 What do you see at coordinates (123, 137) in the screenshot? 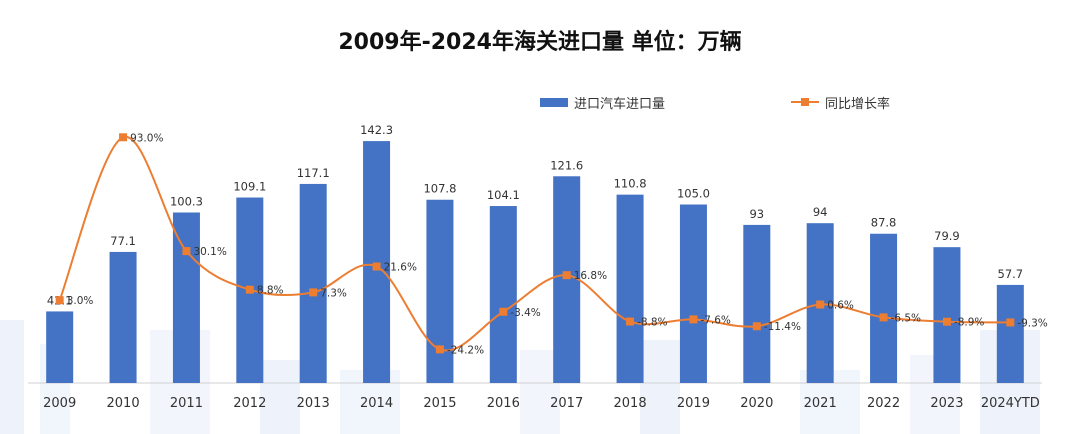
I see `growth-marker-2010` at bounding box center [123, 137].